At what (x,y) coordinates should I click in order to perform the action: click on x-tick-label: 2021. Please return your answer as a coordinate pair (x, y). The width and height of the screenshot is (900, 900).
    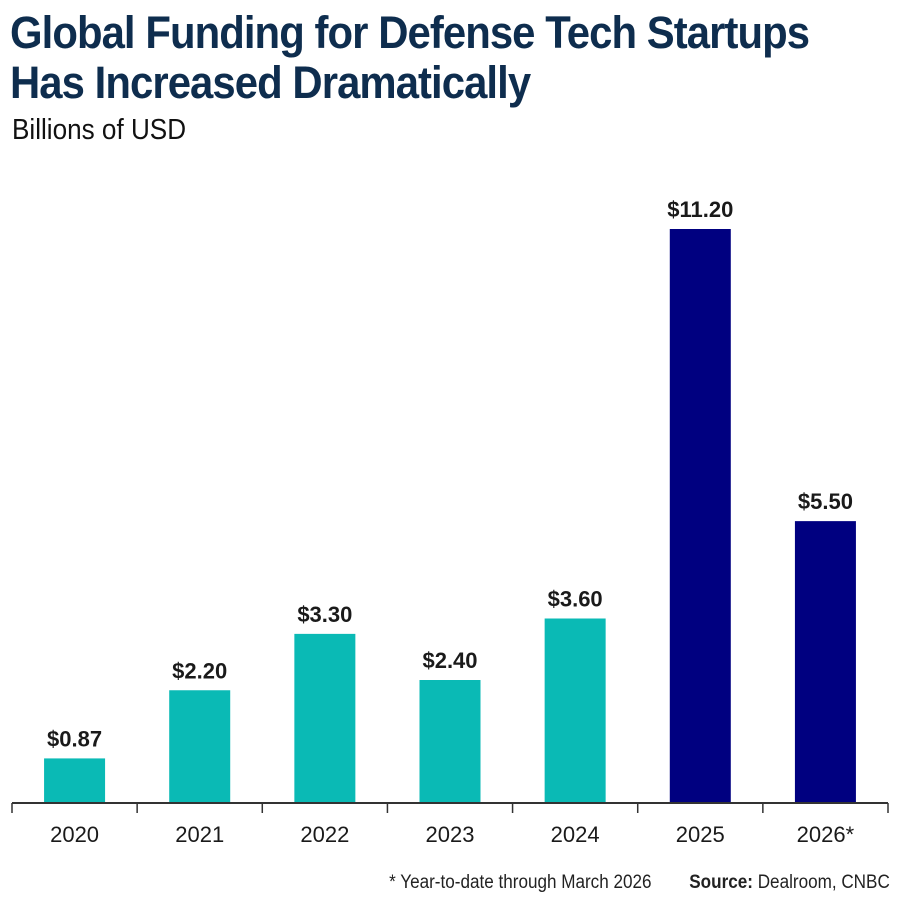
    Looking at the image, I should click on (199, 834).